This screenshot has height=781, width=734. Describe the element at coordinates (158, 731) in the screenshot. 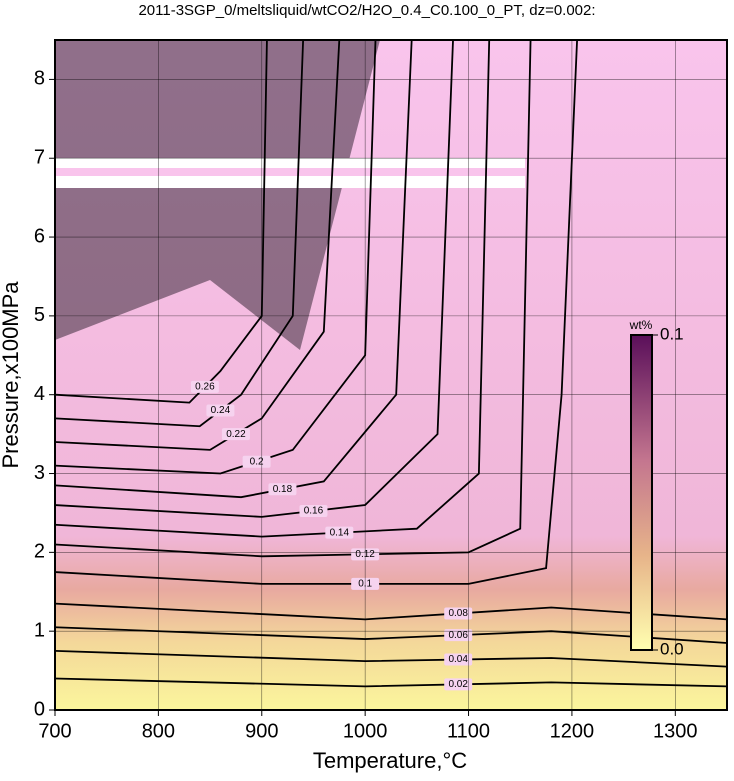

I see `x-tick-label: 800` at that location.